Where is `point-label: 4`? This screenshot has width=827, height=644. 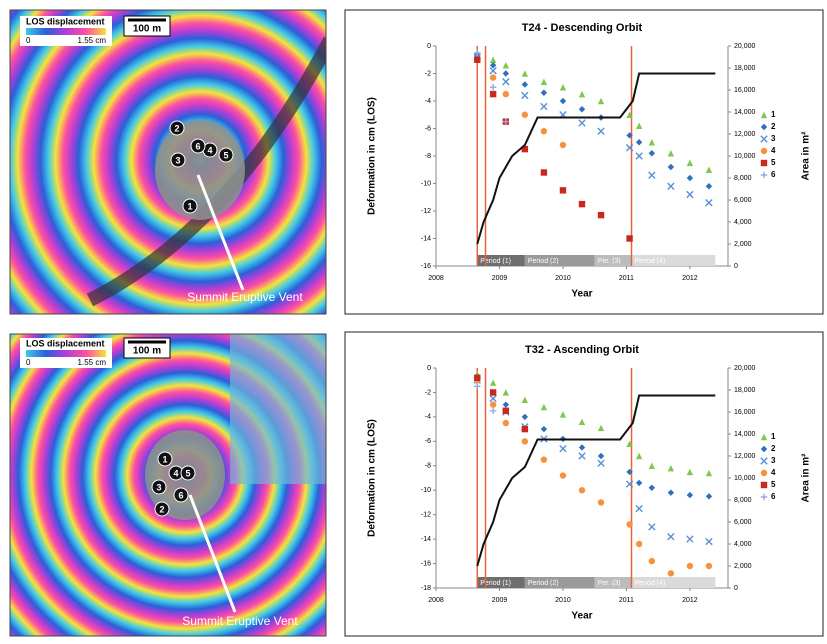
point-label: 4 is located at coordinates (209, 150).